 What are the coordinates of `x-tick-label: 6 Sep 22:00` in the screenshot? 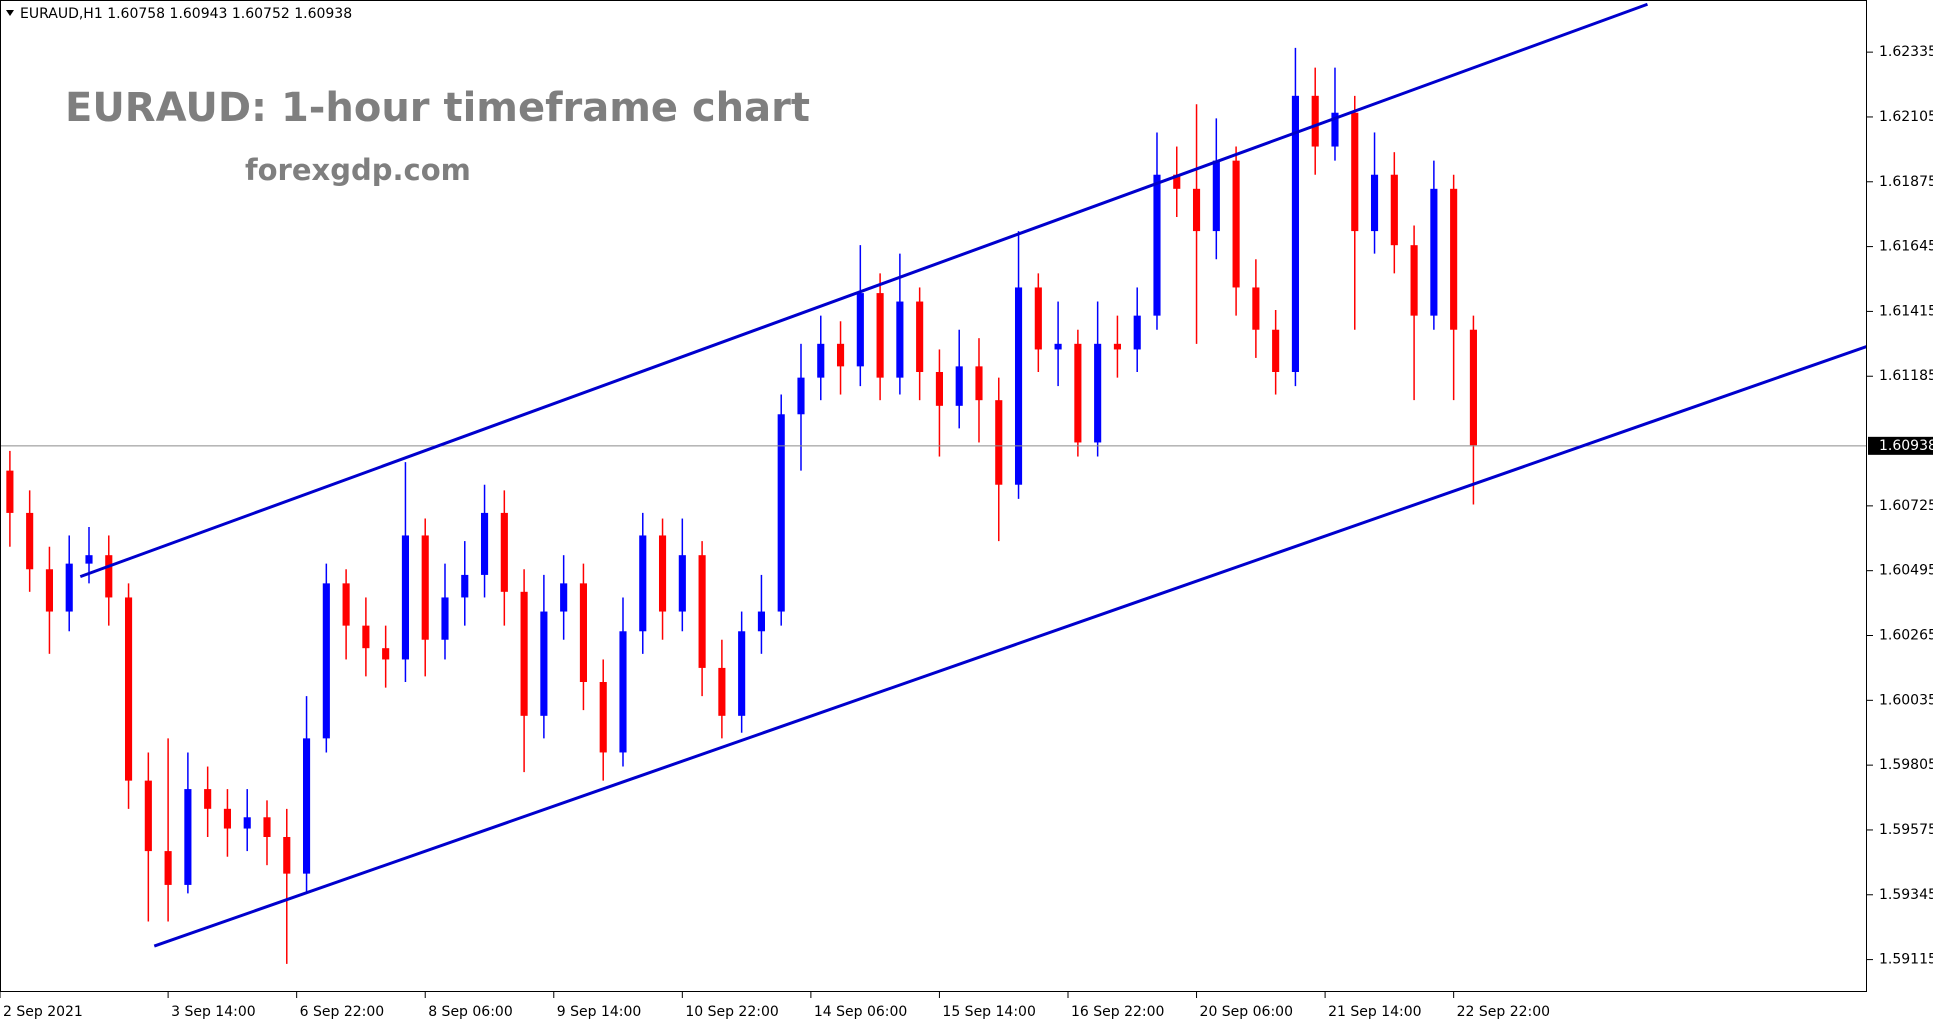 It's located at (342, 1012).